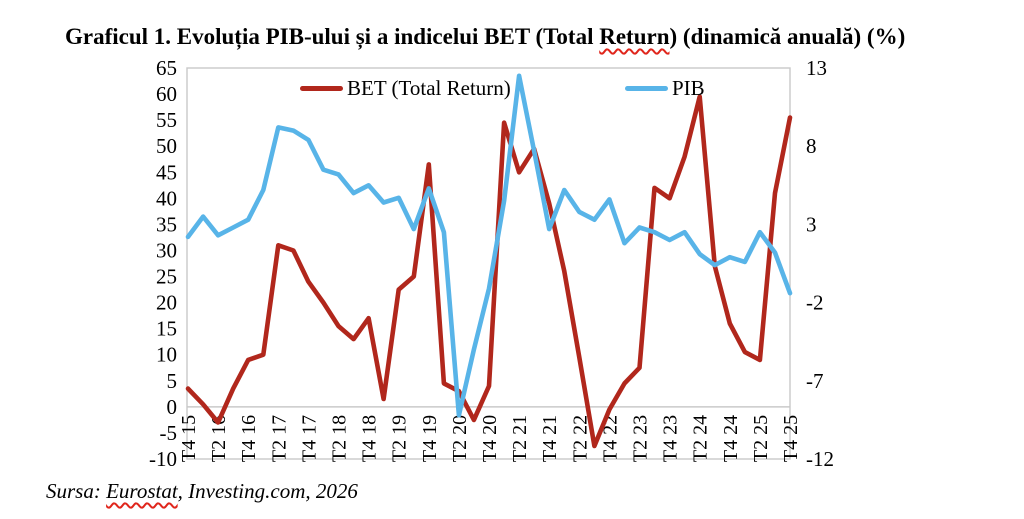 Image resolution: width=1024 pixels, height=519 pixels. I want to click on left-axis-tick-label: 50, so click(166, 146).